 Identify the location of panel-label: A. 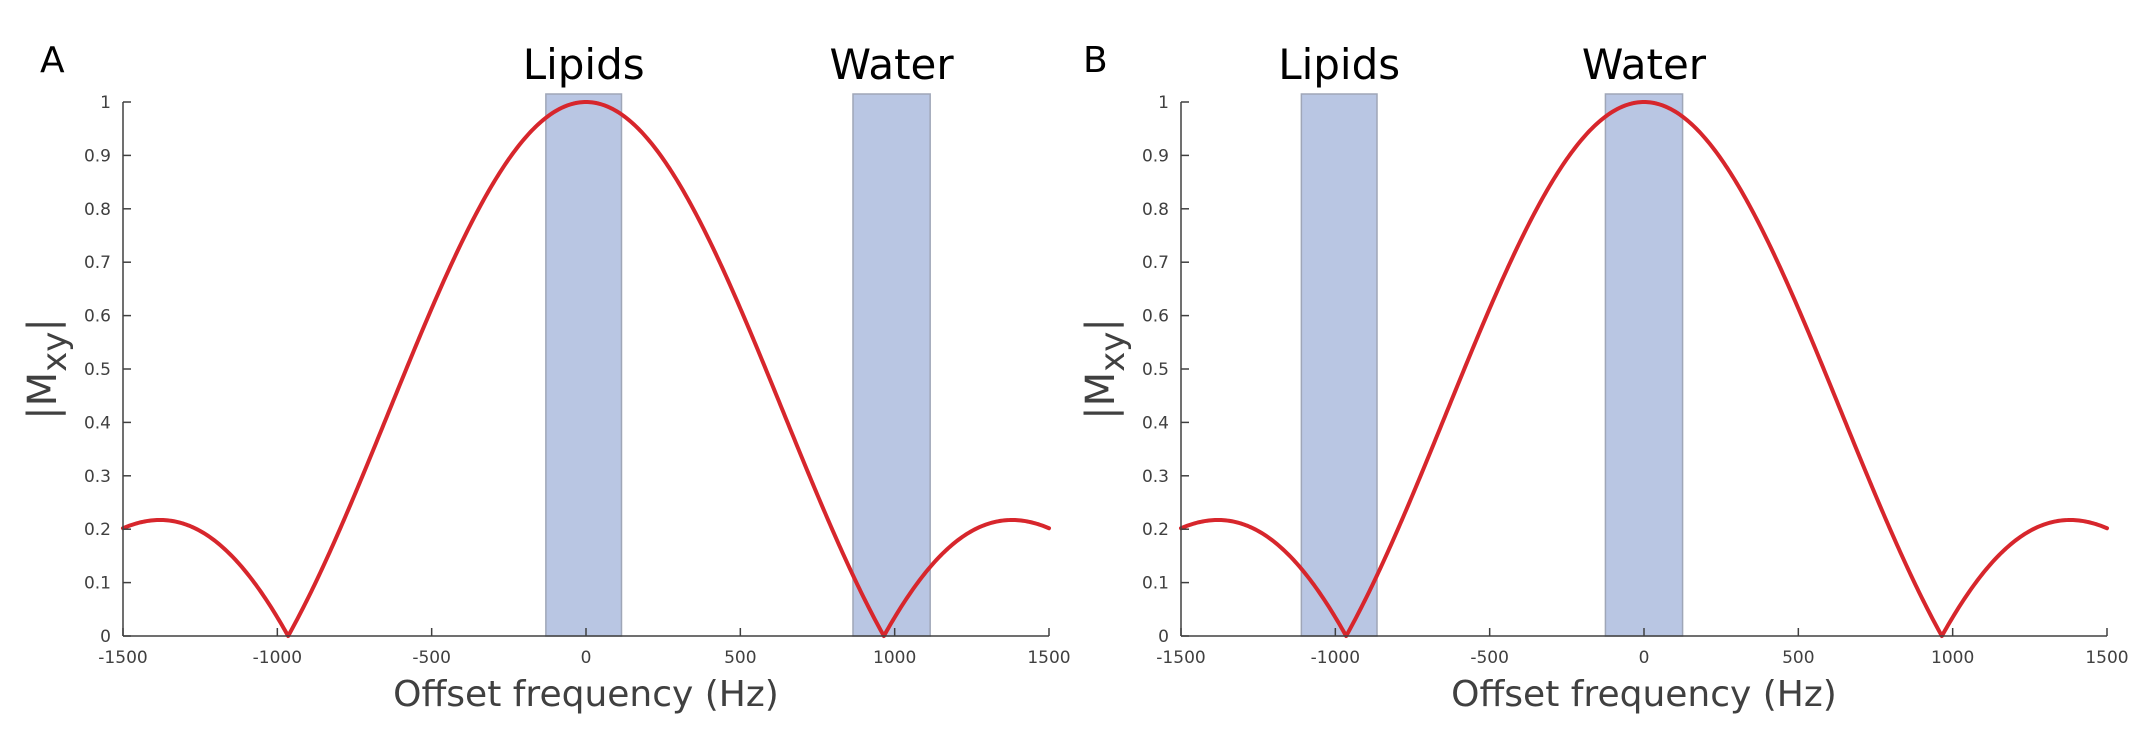
(52, 60).